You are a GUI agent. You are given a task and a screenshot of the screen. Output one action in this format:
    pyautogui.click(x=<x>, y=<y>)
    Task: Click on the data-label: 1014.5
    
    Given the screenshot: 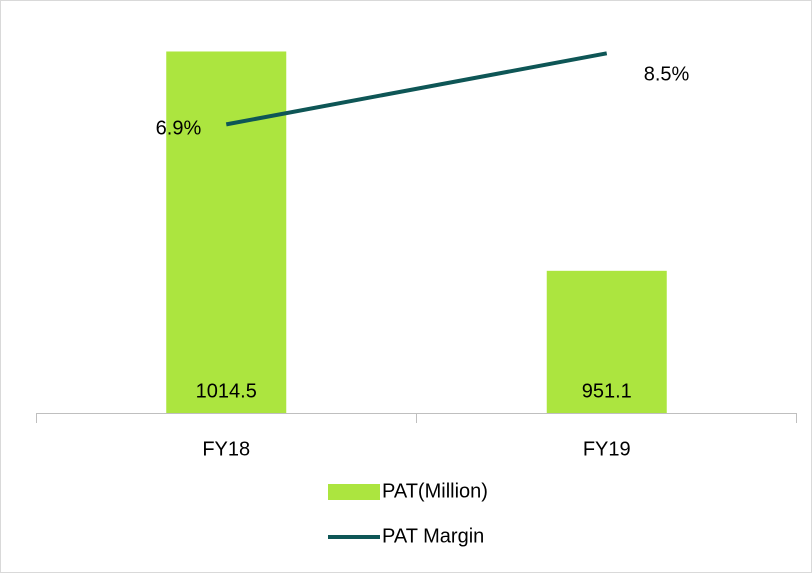 What is the action you would take?
    pyautogui.click(x=226, y=391)
    